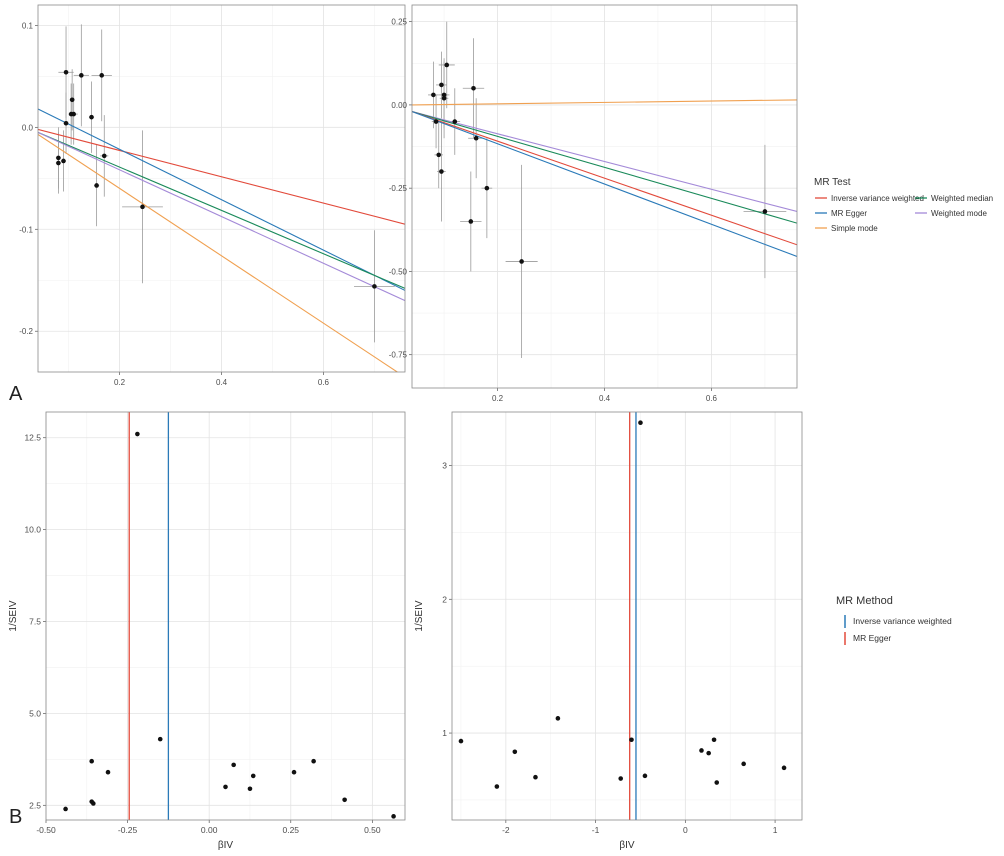  Describe the element at coordinates (444, 733) in the screenshot. I see `y-tick-label: 1` at that location.